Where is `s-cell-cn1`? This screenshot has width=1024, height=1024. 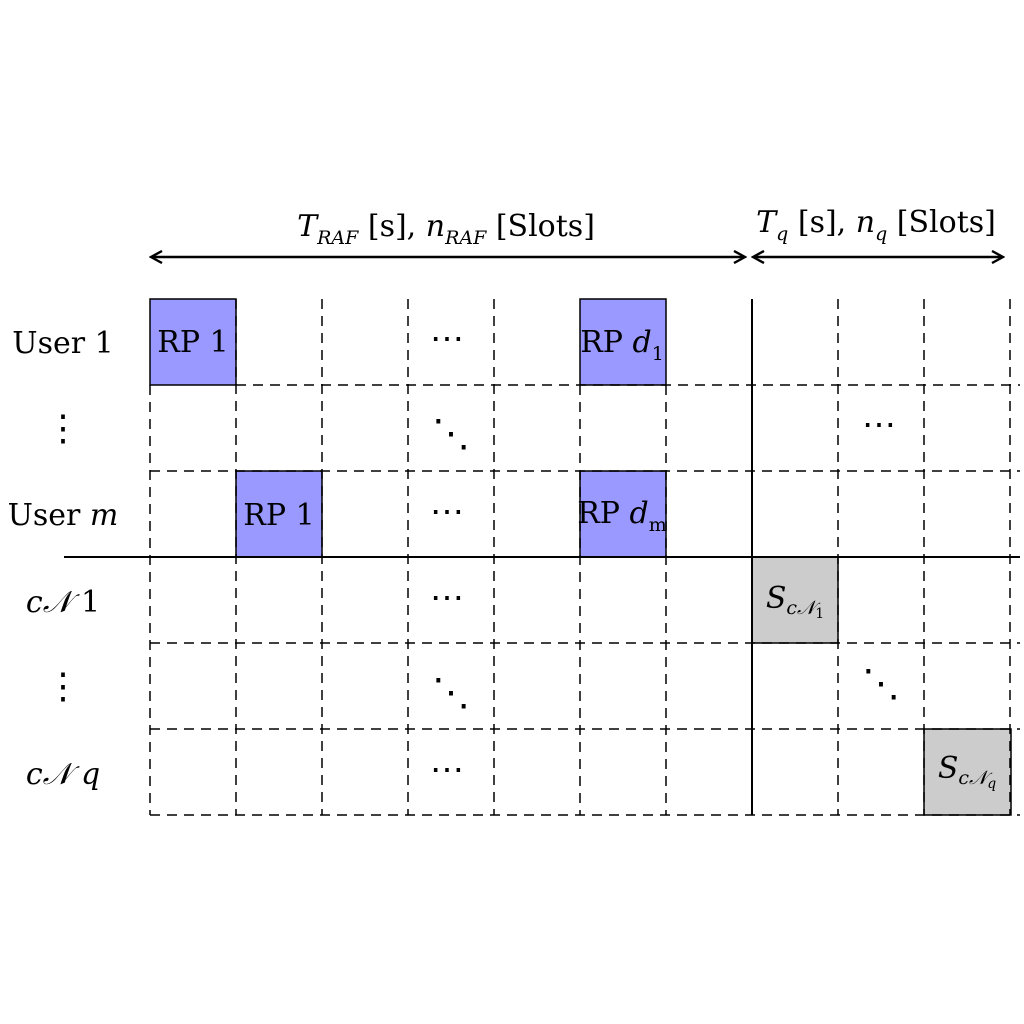 s-cell-cn1 is located at coordinates (795, 600).